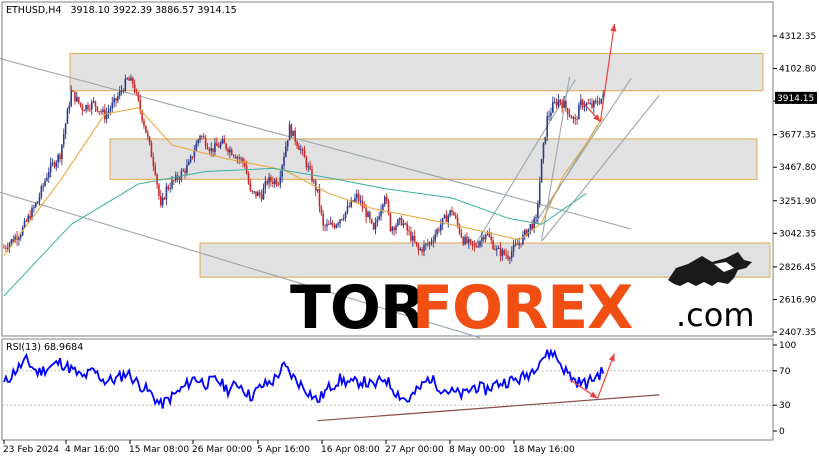  Describe the element at coordinates (787, 346) in the screenshot. I see `rsi-tick-label: 100` at that location.